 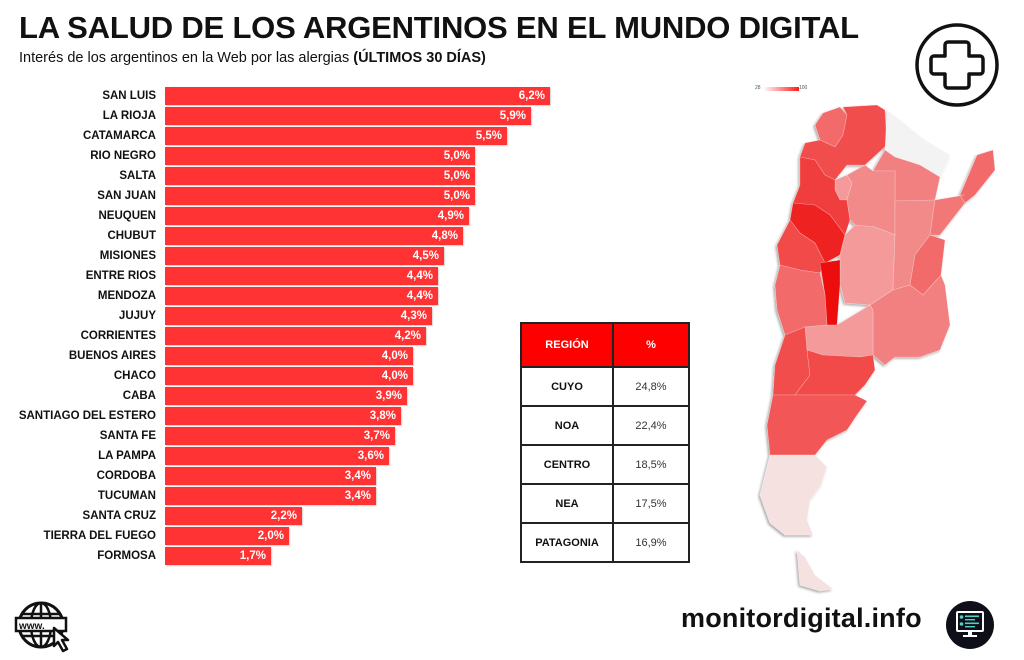 What do you see at coordinates (567, 386) in the screenshot?
I see `region-name: CUYO` at bounding box center [567, 386].